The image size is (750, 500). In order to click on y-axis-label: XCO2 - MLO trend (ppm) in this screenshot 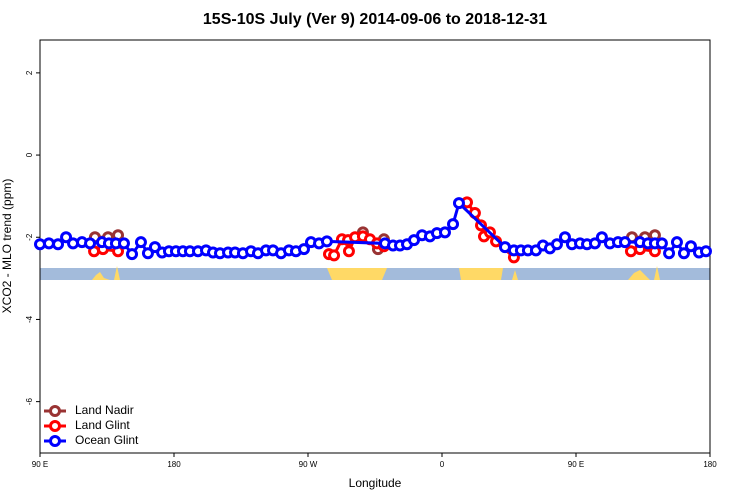, I will do `click(7, 246)`.